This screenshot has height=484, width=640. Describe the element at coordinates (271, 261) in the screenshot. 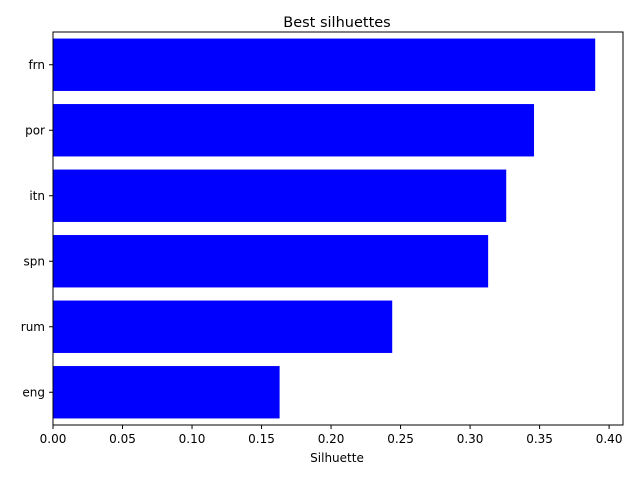

I see `bar-spn` at that location.